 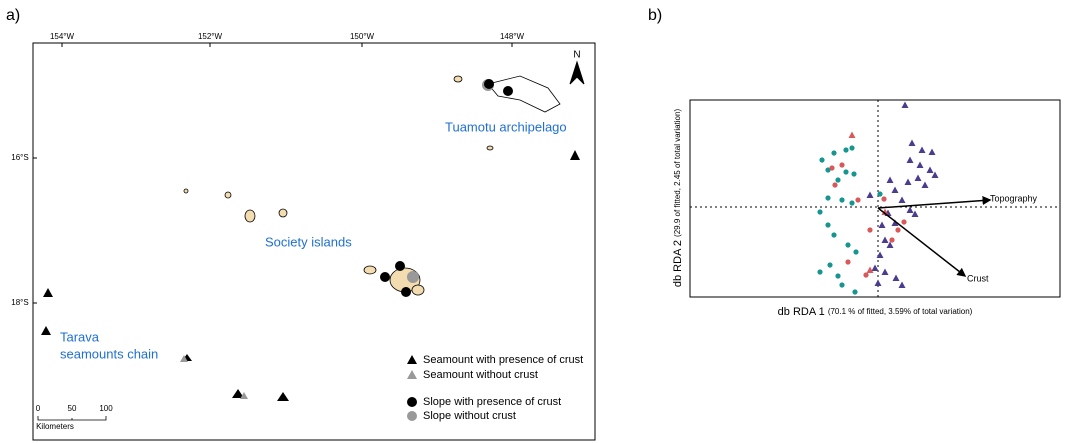 What do you see at coordinates (19, 302) in the screenshot?
I see `lat-tick: 18°S` at bounding box center [19, 302].